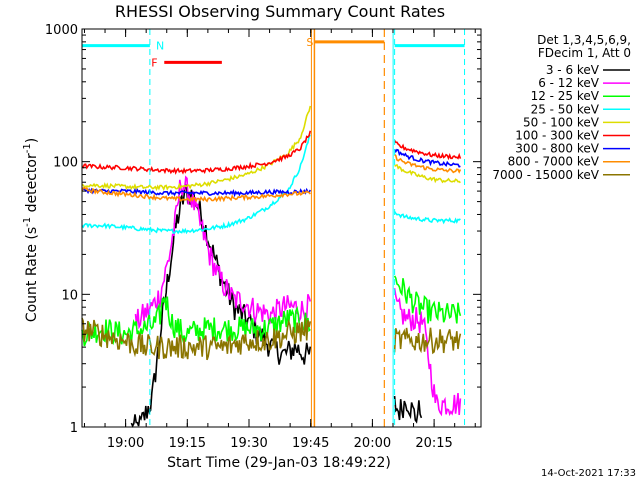  Describe the element at coordinates (32, 140) in the screenshot. I see `y-axis-label-end: )` at that location.